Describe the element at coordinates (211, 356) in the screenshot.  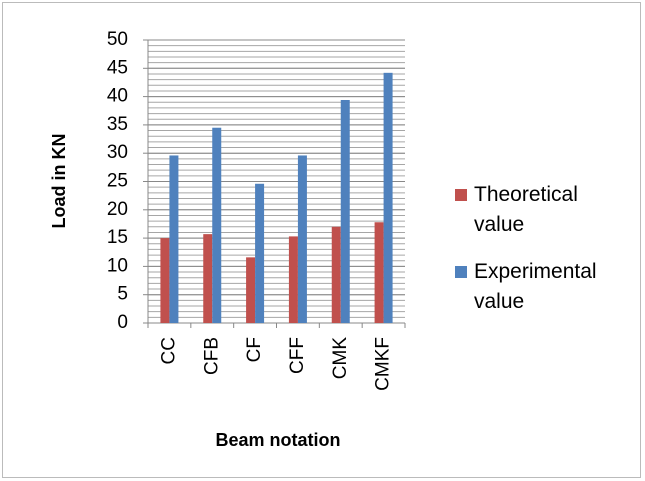
I see `x-tick-label: CFB` at that location.